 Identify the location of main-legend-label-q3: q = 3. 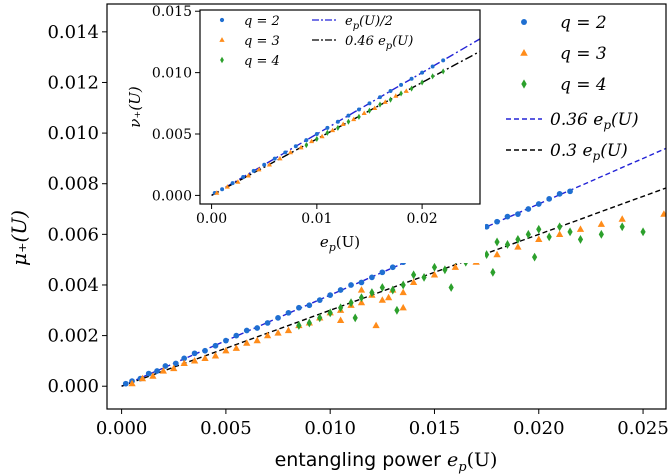
(583, 54).